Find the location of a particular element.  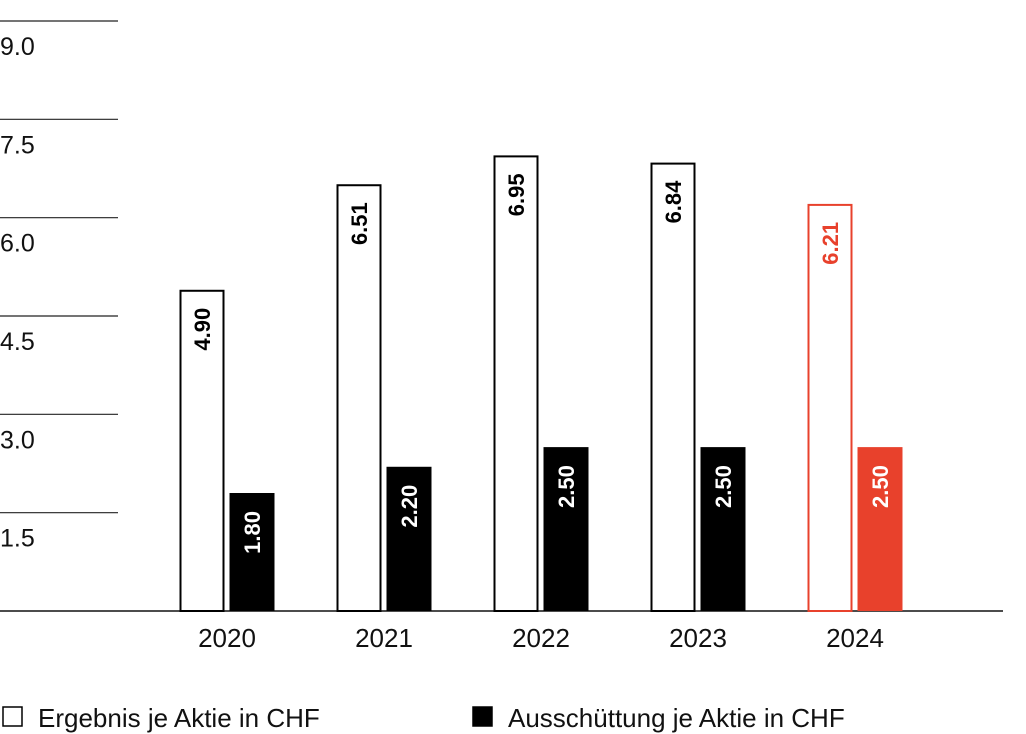

value-label: 4.90 is located at coordinates (202, 329).